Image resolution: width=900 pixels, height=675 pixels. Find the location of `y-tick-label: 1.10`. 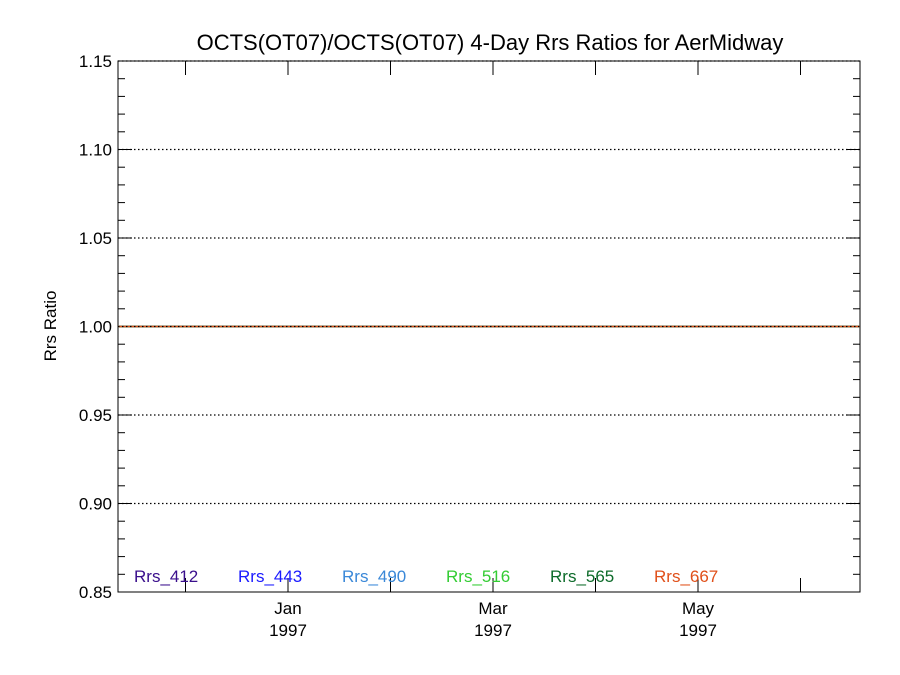

y-tick-label: 1.10 is located at coordinates (95, 150).